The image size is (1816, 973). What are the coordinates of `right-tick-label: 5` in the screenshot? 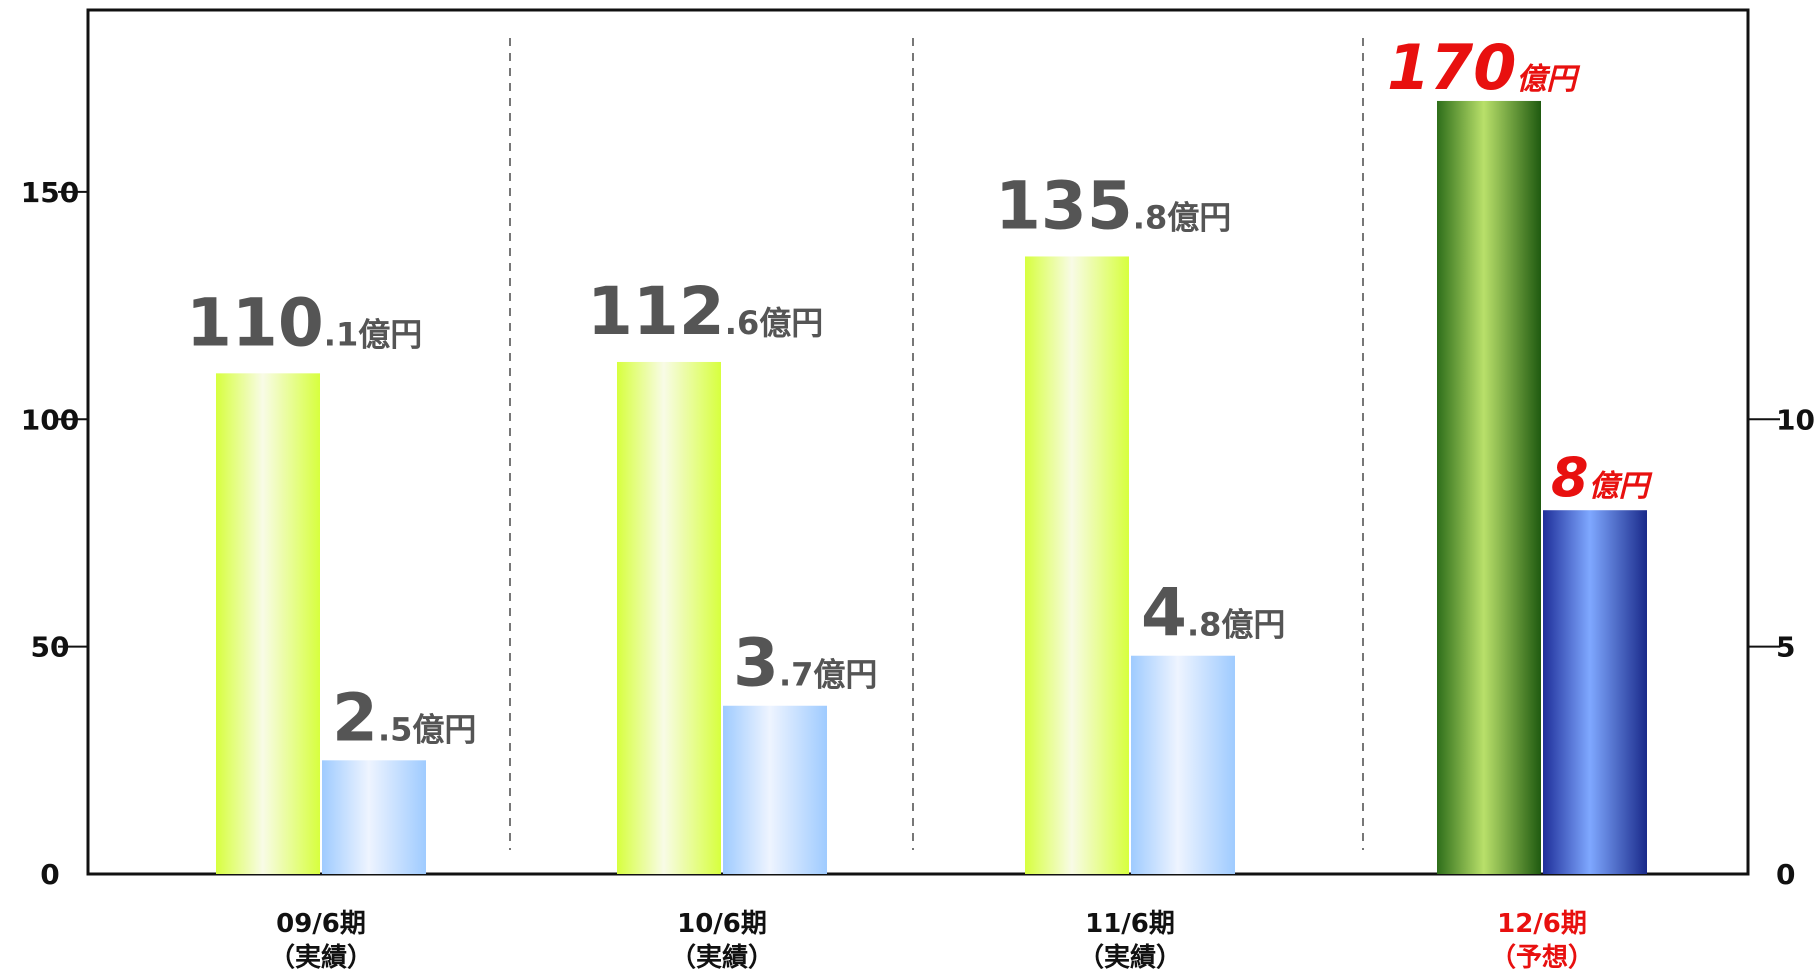 It's located at (1785, 647).